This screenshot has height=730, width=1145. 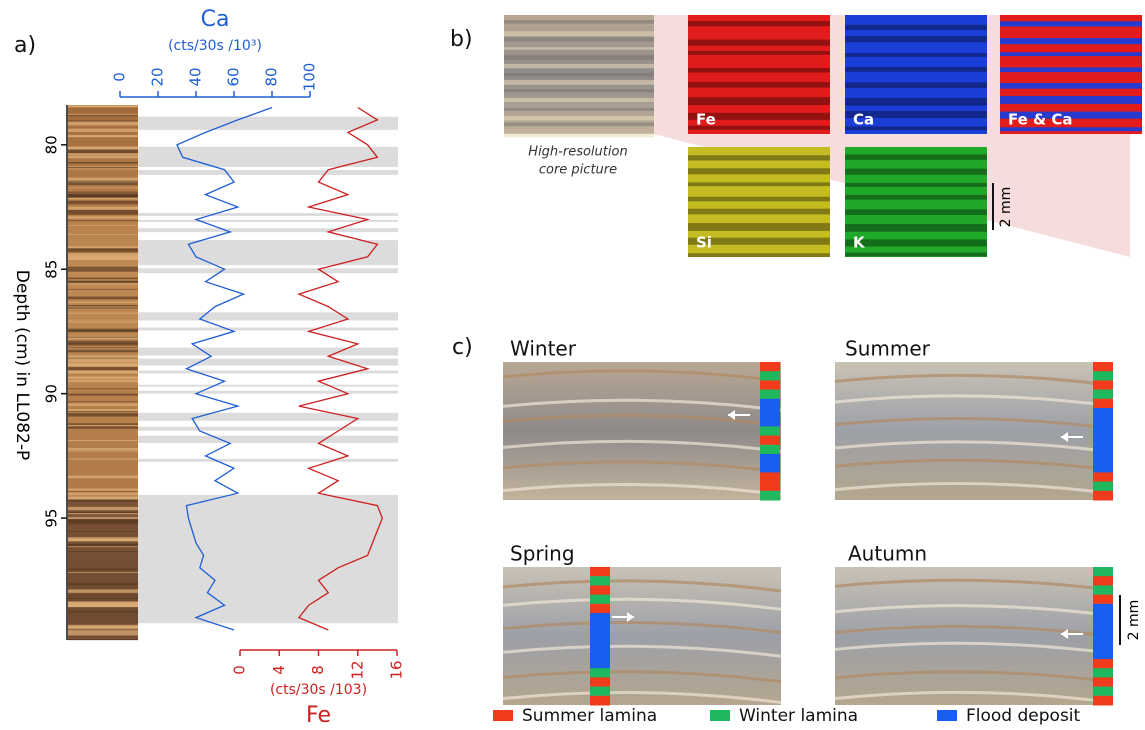 What do you see at coordinates (1023, 716) in the screenshot?
I see `legend-label: Flood deposit` at bounding box center [1023, 716].